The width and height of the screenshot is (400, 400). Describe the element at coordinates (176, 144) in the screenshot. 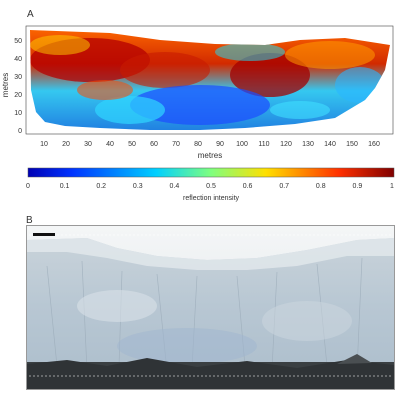

I see `x-tick: 70` at that location.